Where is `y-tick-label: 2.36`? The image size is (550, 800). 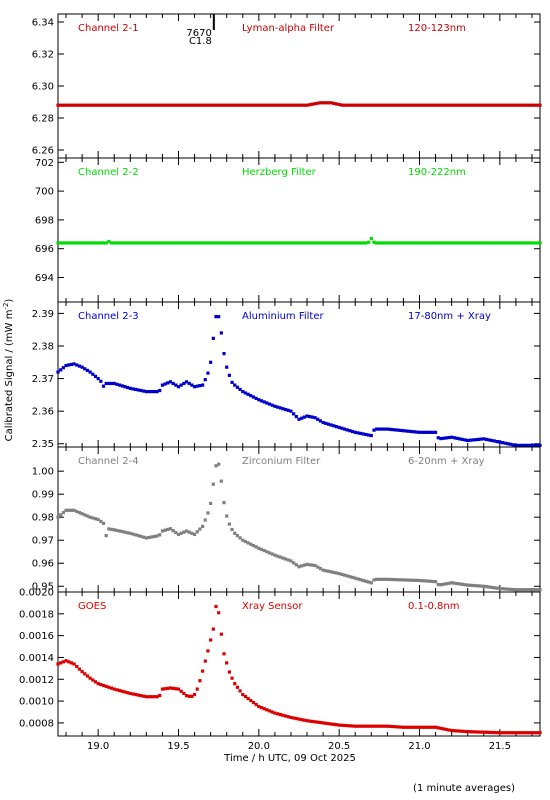 y-tick-label: 2.36 is located at coordinates (43, 412).